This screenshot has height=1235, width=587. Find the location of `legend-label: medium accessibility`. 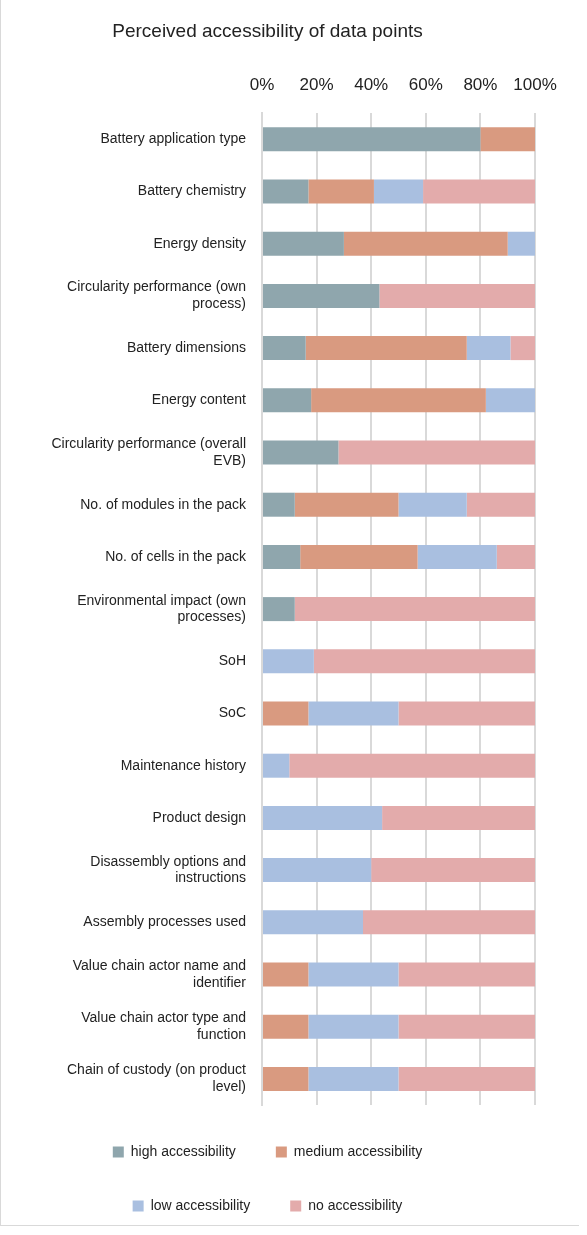

legend-label: medium accessibility is located at coordinates (358, 1150).